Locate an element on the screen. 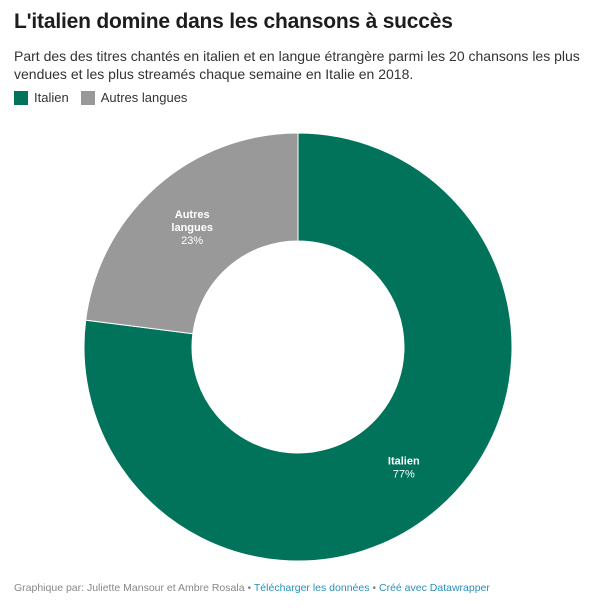 This screenshot has height=615, width=596. slice-value-italien: 77% is located at coordinates (404, 475).